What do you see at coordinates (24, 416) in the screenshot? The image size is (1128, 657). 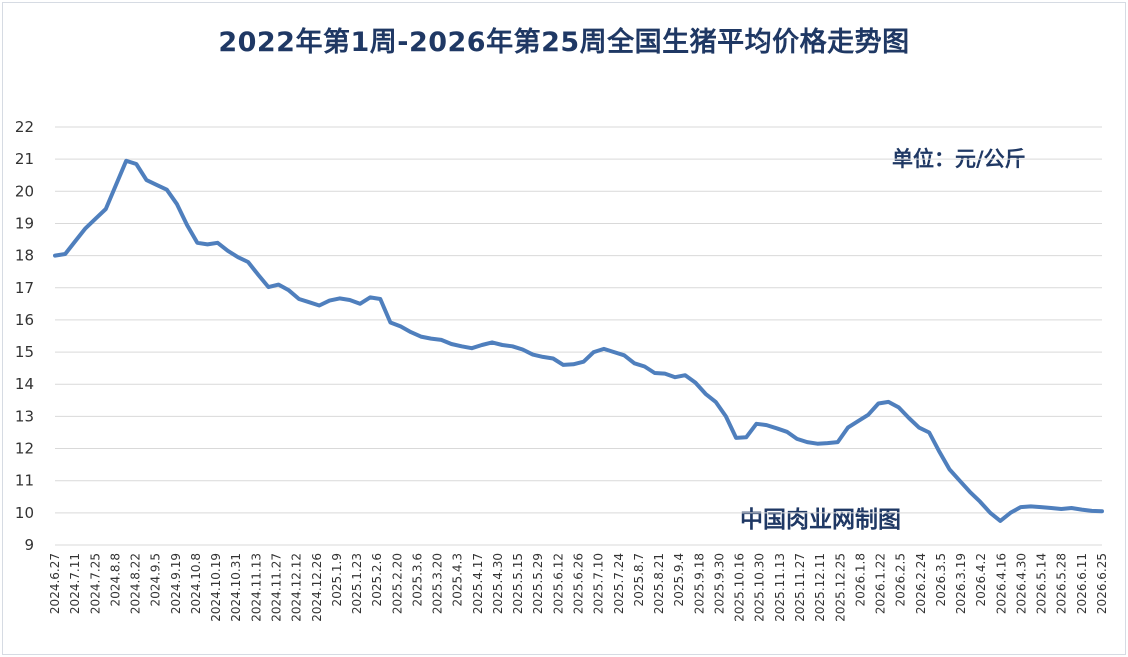 I see `y-tick-label: 13` at bounding box center [24, 416].